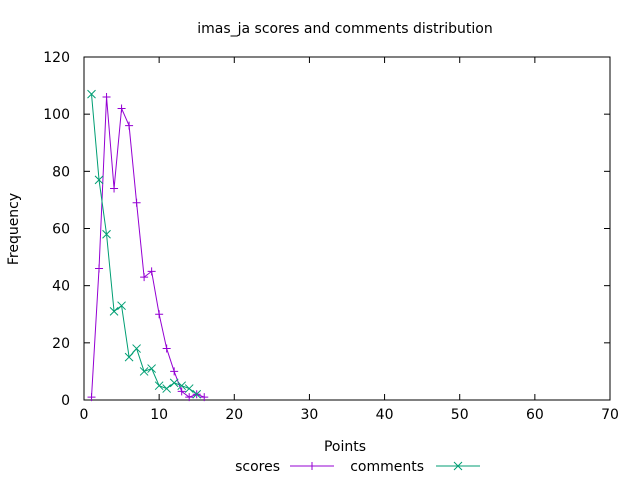 The image size is (640, 480). I want to click on x-tick-label: 40, so click(385, 415).